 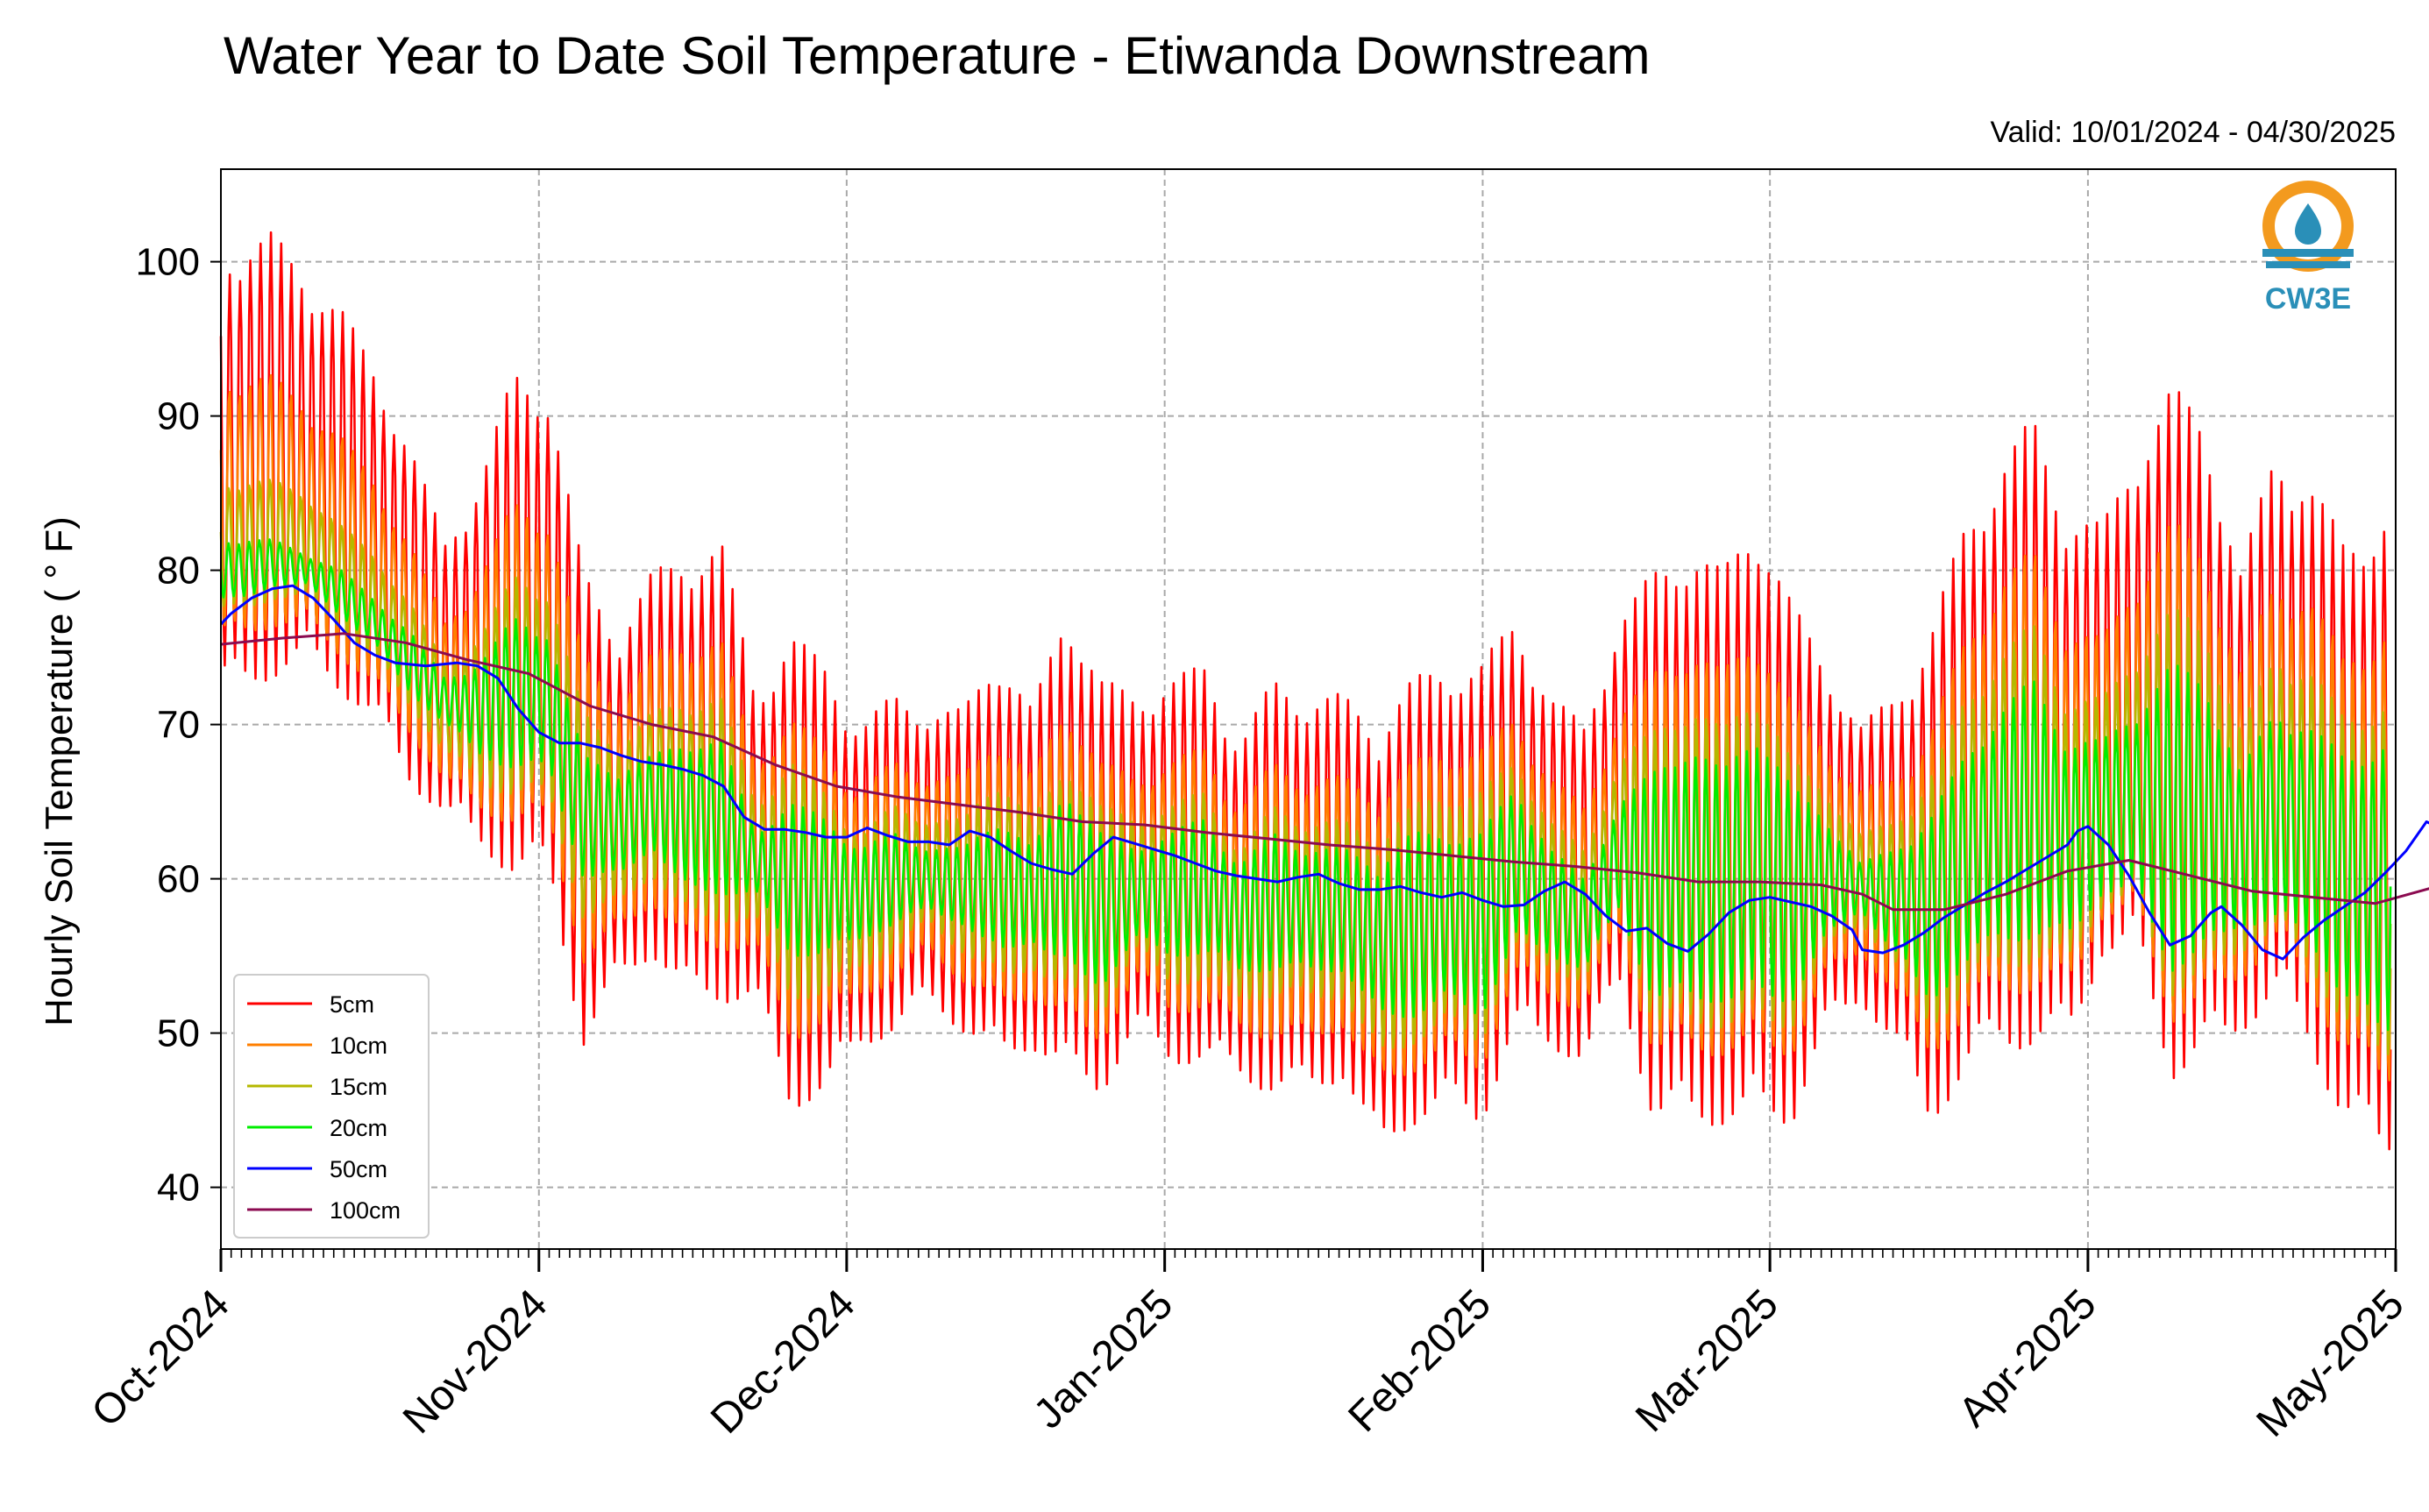 What do you see at coordinates (2308, 248) in the screenshot?
I see `cw3e-logo: CW3E` at bounding box center [2308, 248].